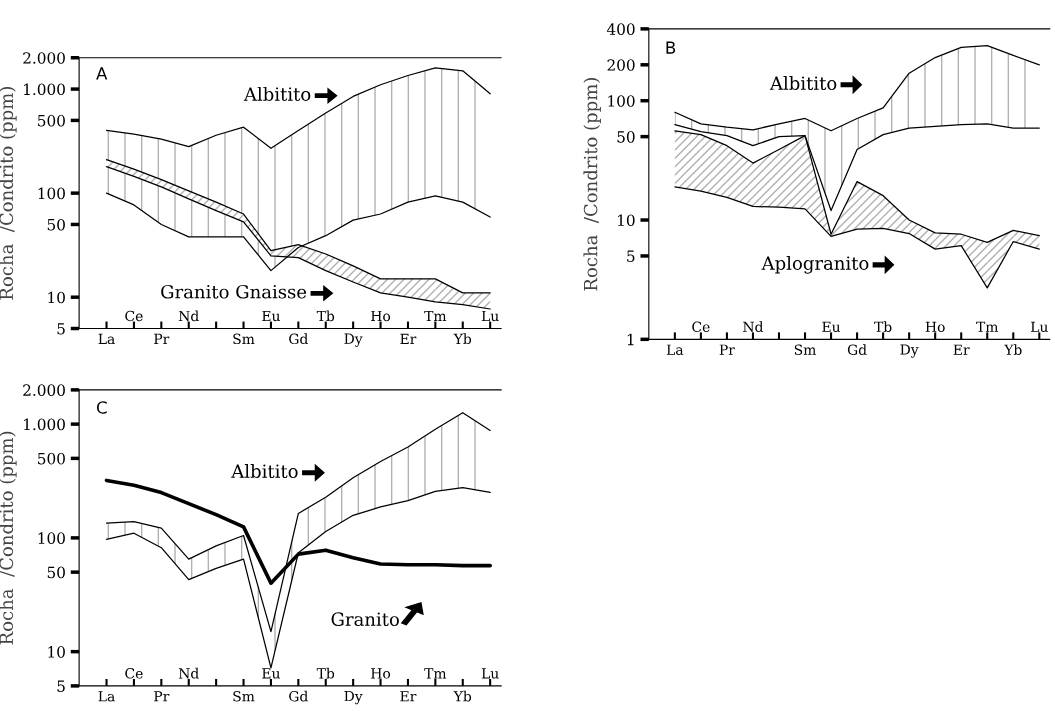 The width and height of the screenshot is (1055, 722). Describe the element at coordinates (298, 108) in the screenshot. I see `line-series` at that location.